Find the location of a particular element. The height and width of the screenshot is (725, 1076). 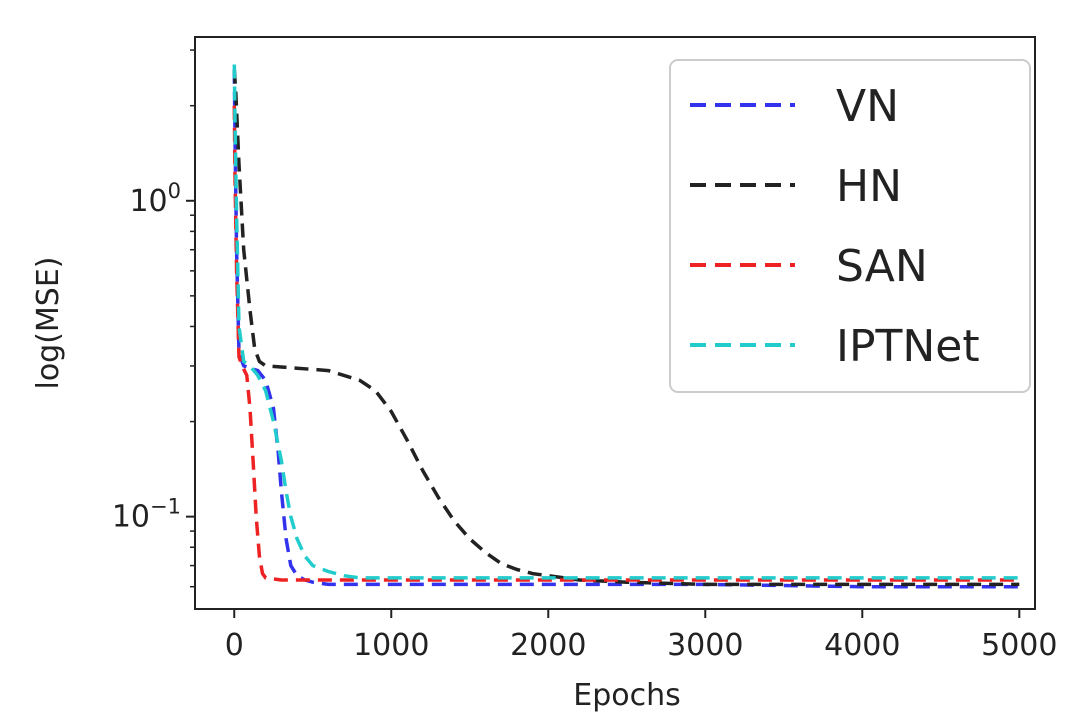

x-axis-label: Epochs is located at coordinates (627, 695).